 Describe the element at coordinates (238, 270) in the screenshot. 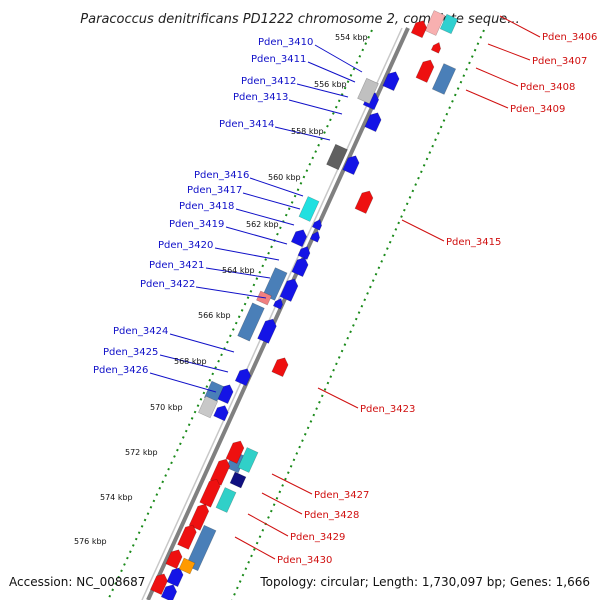

I see `kbp-tick-label: 564 kbp` at that location.